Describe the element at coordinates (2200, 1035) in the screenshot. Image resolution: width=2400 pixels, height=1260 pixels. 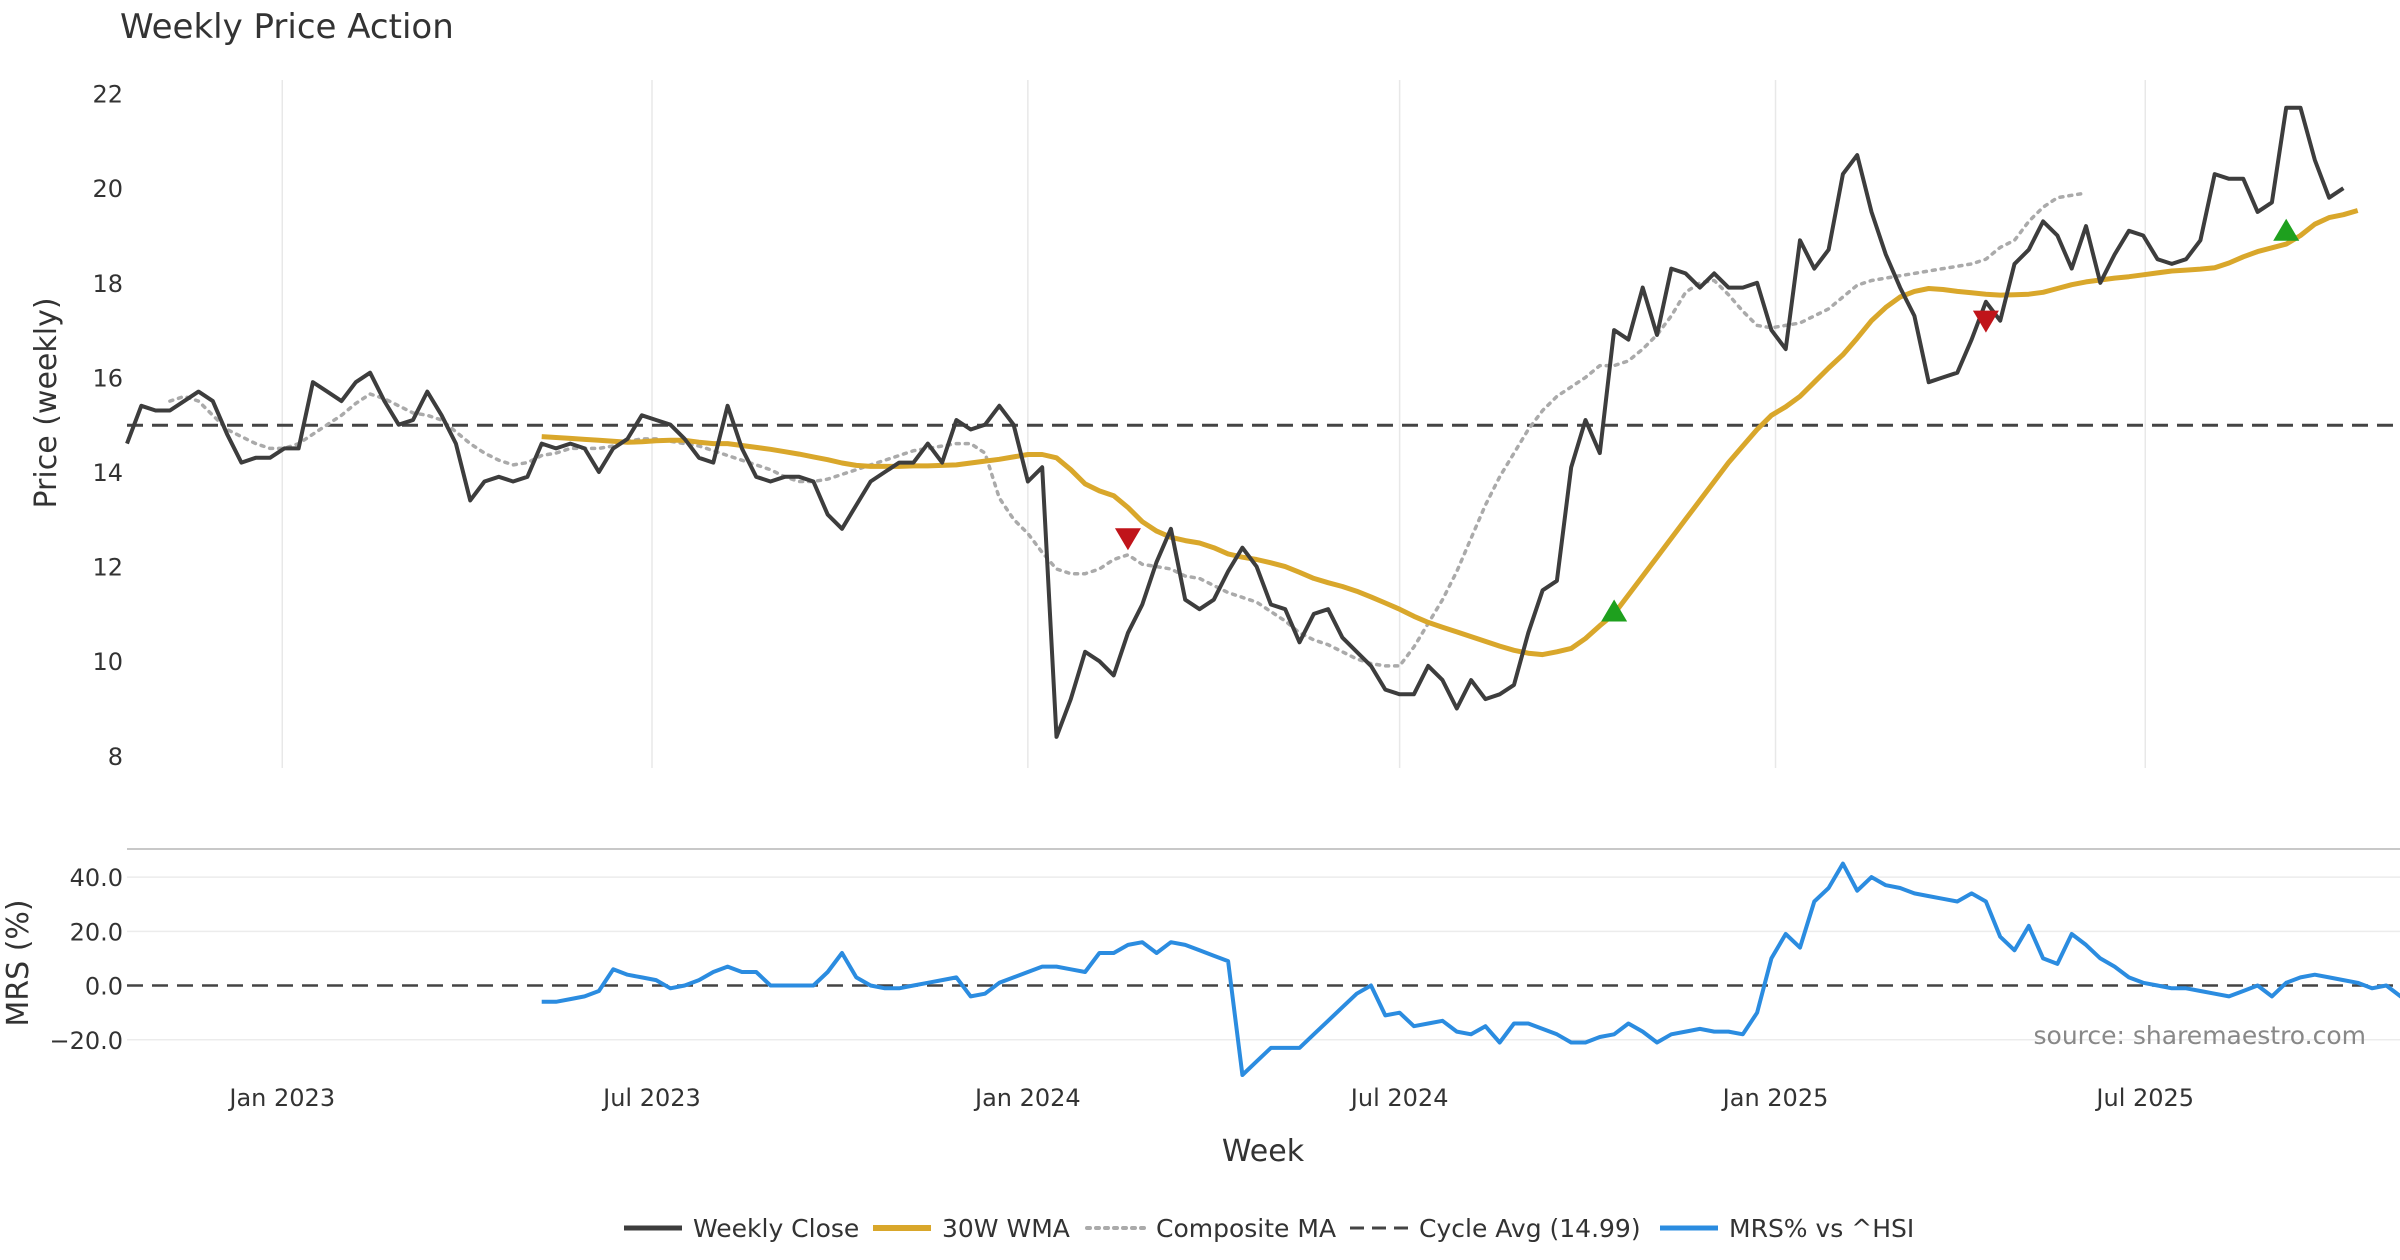
I see `source-note: source: sharemaestro.com` at that location.